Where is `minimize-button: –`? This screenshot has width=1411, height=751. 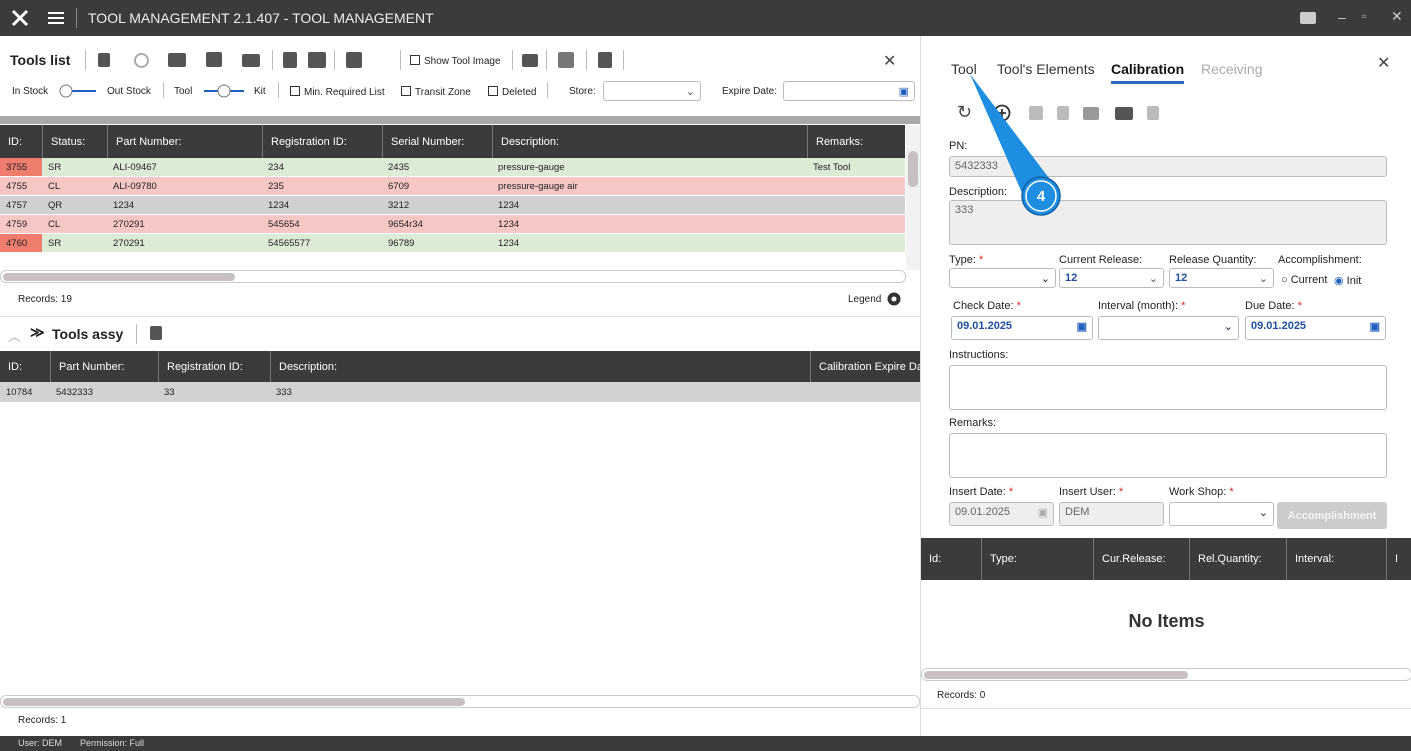 minimize-button: – is located at coordinates (1342, 17).